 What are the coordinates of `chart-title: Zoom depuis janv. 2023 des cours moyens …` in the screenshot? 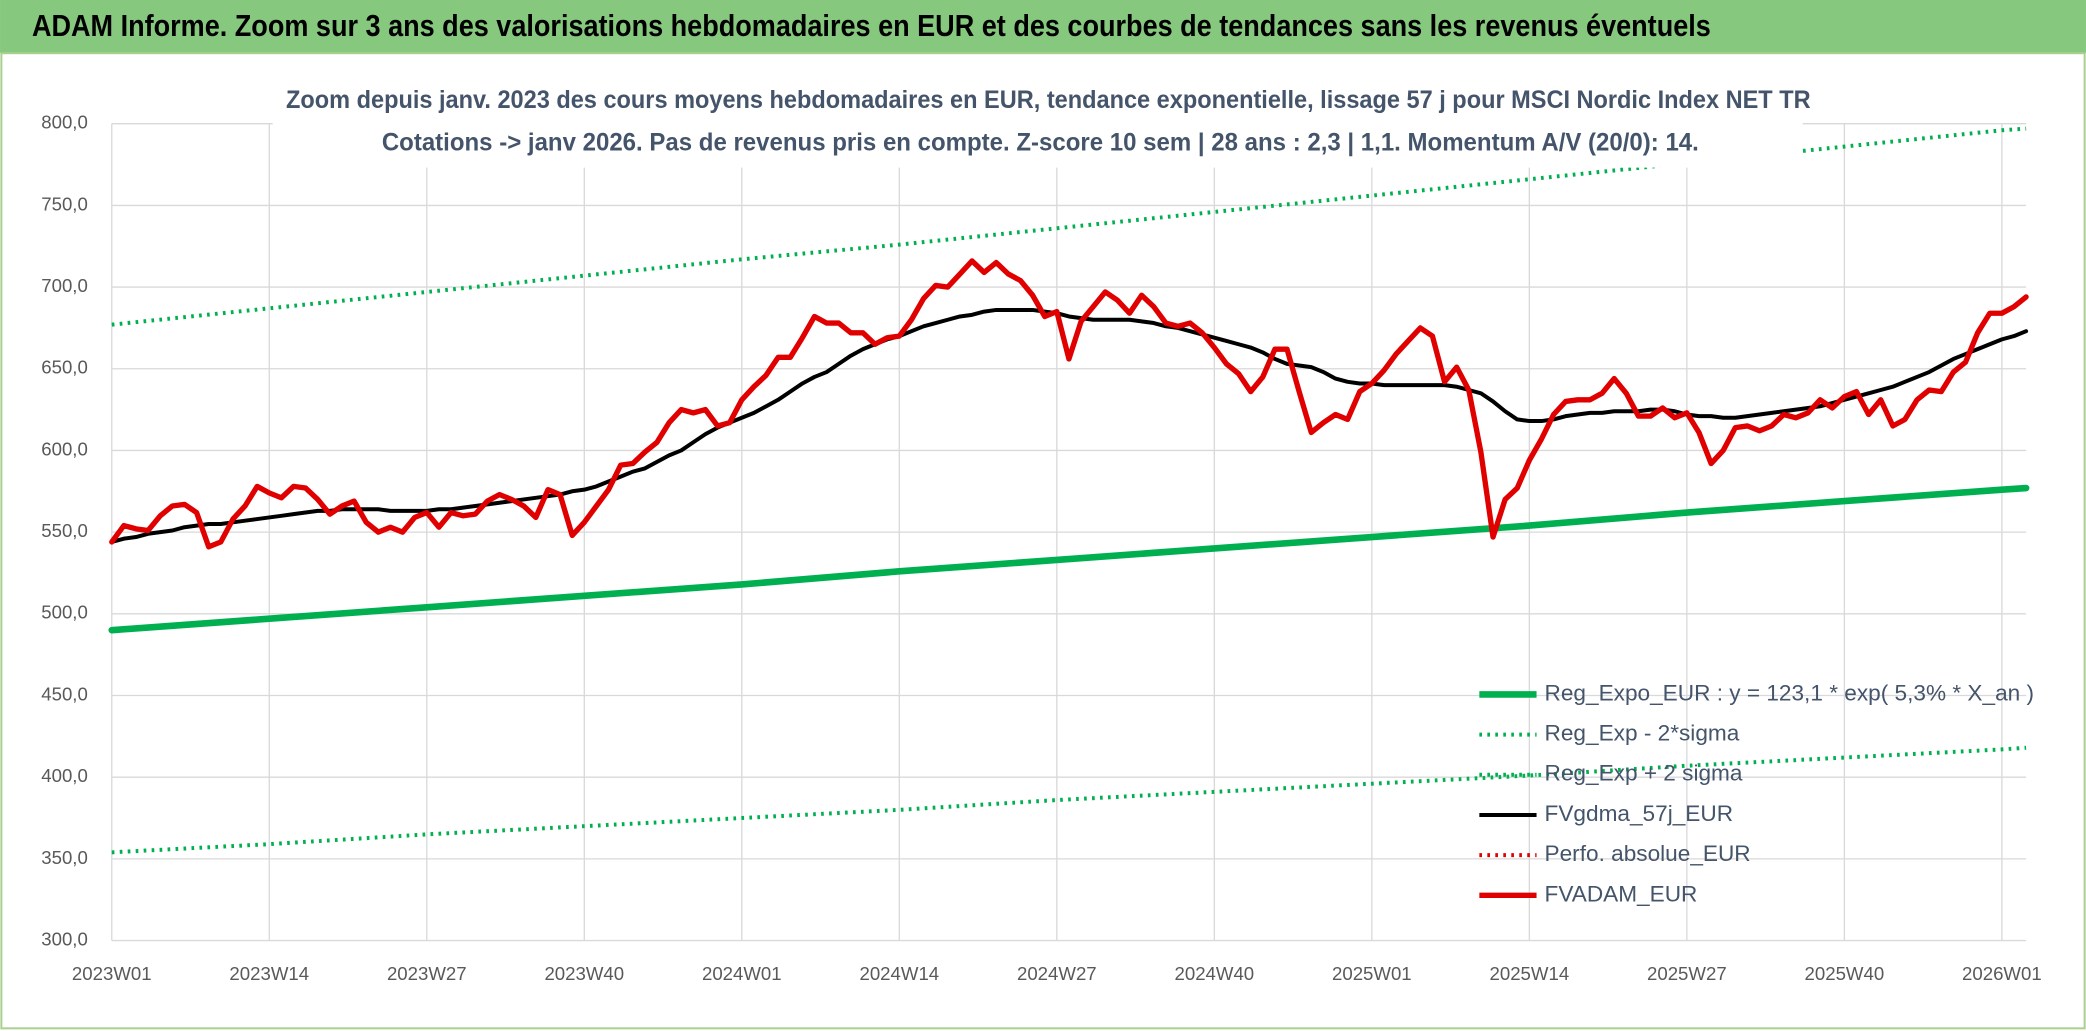 It's located at (1048, 100).